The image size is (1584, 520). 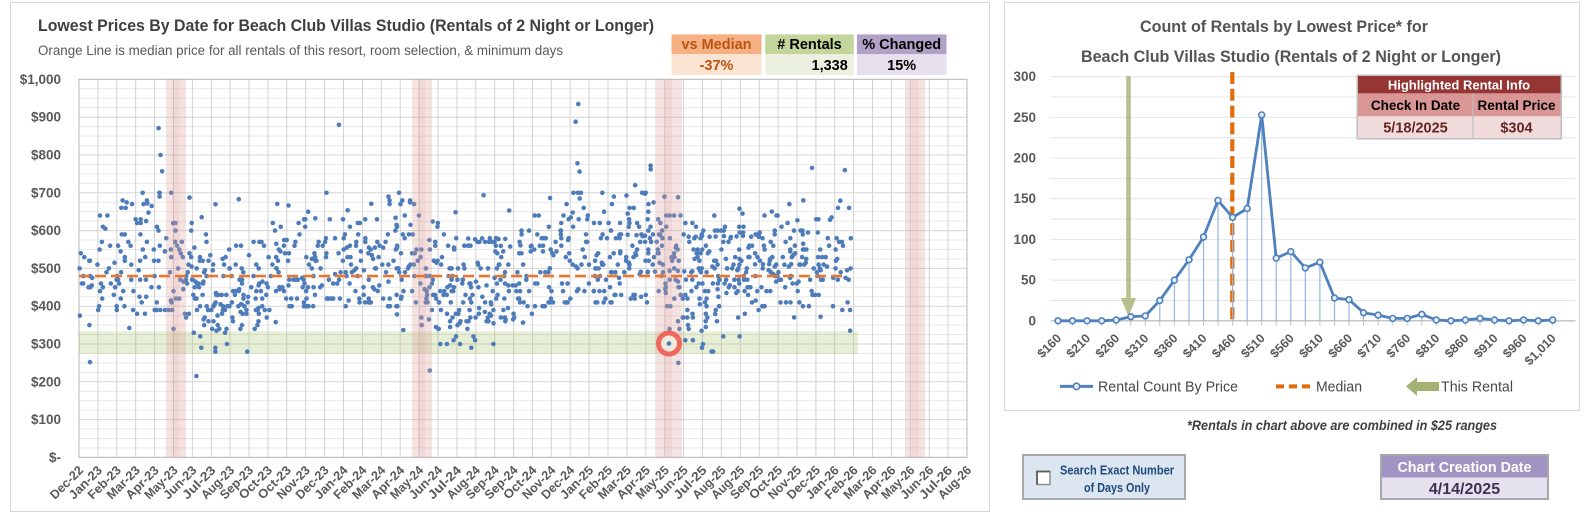 What do you see at coordinates (1024, 239) in the screenshot?
I see `svg-text: 100` at bounding box center [1024, 239].